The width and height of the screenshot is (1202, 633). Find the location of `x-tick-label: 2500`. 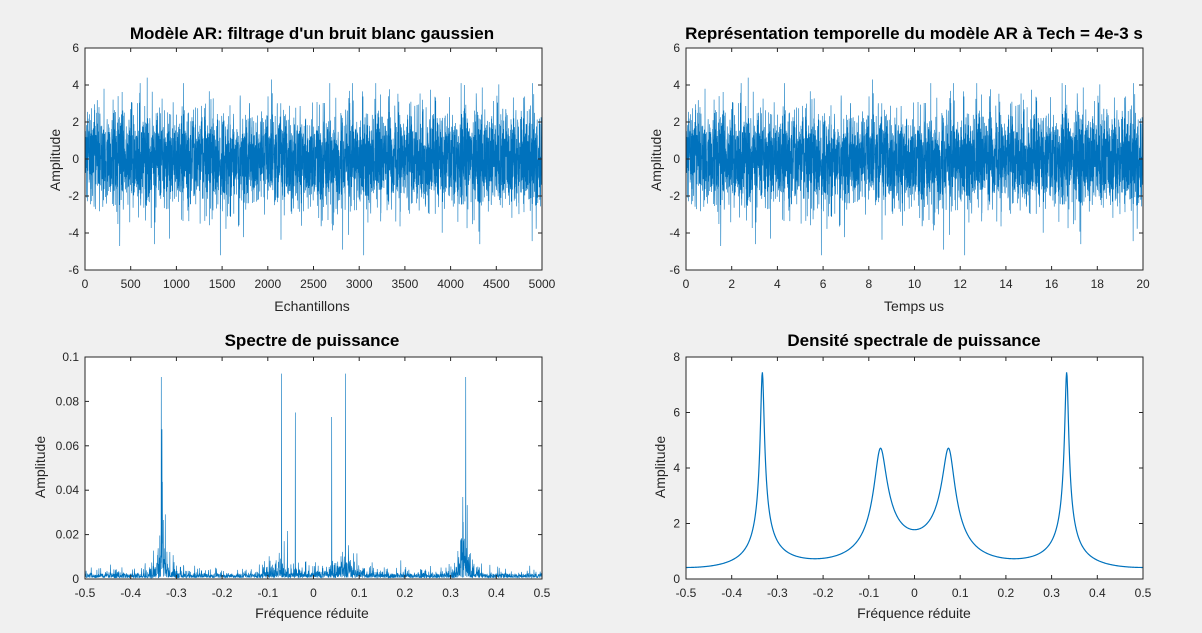

x-tick-label: 2500 is located at coordinates (313, 284).